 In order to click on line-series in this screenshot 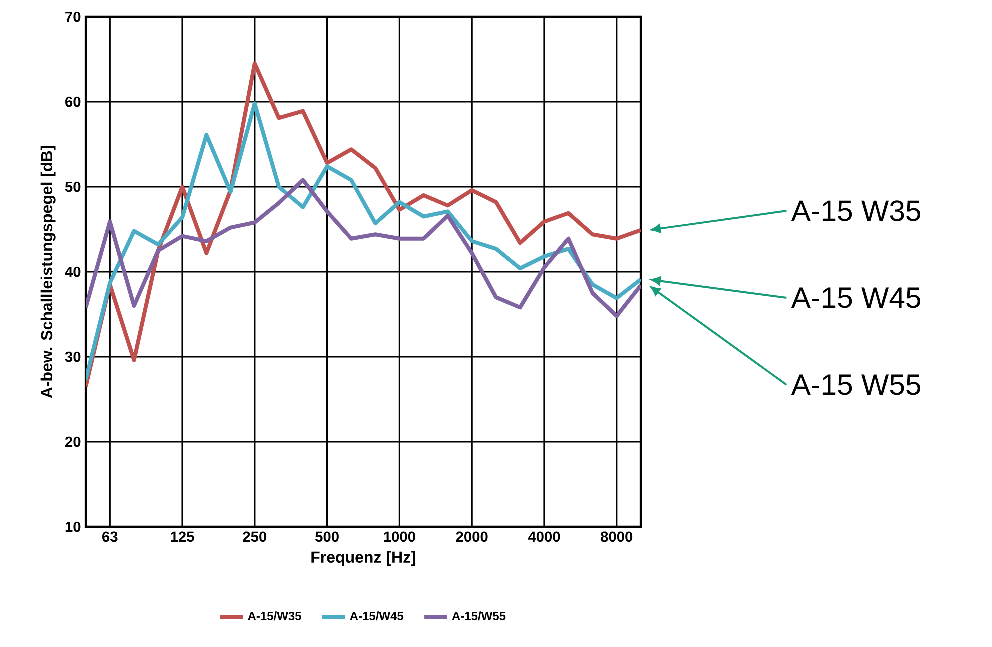, I will do `click(364, 248)`.